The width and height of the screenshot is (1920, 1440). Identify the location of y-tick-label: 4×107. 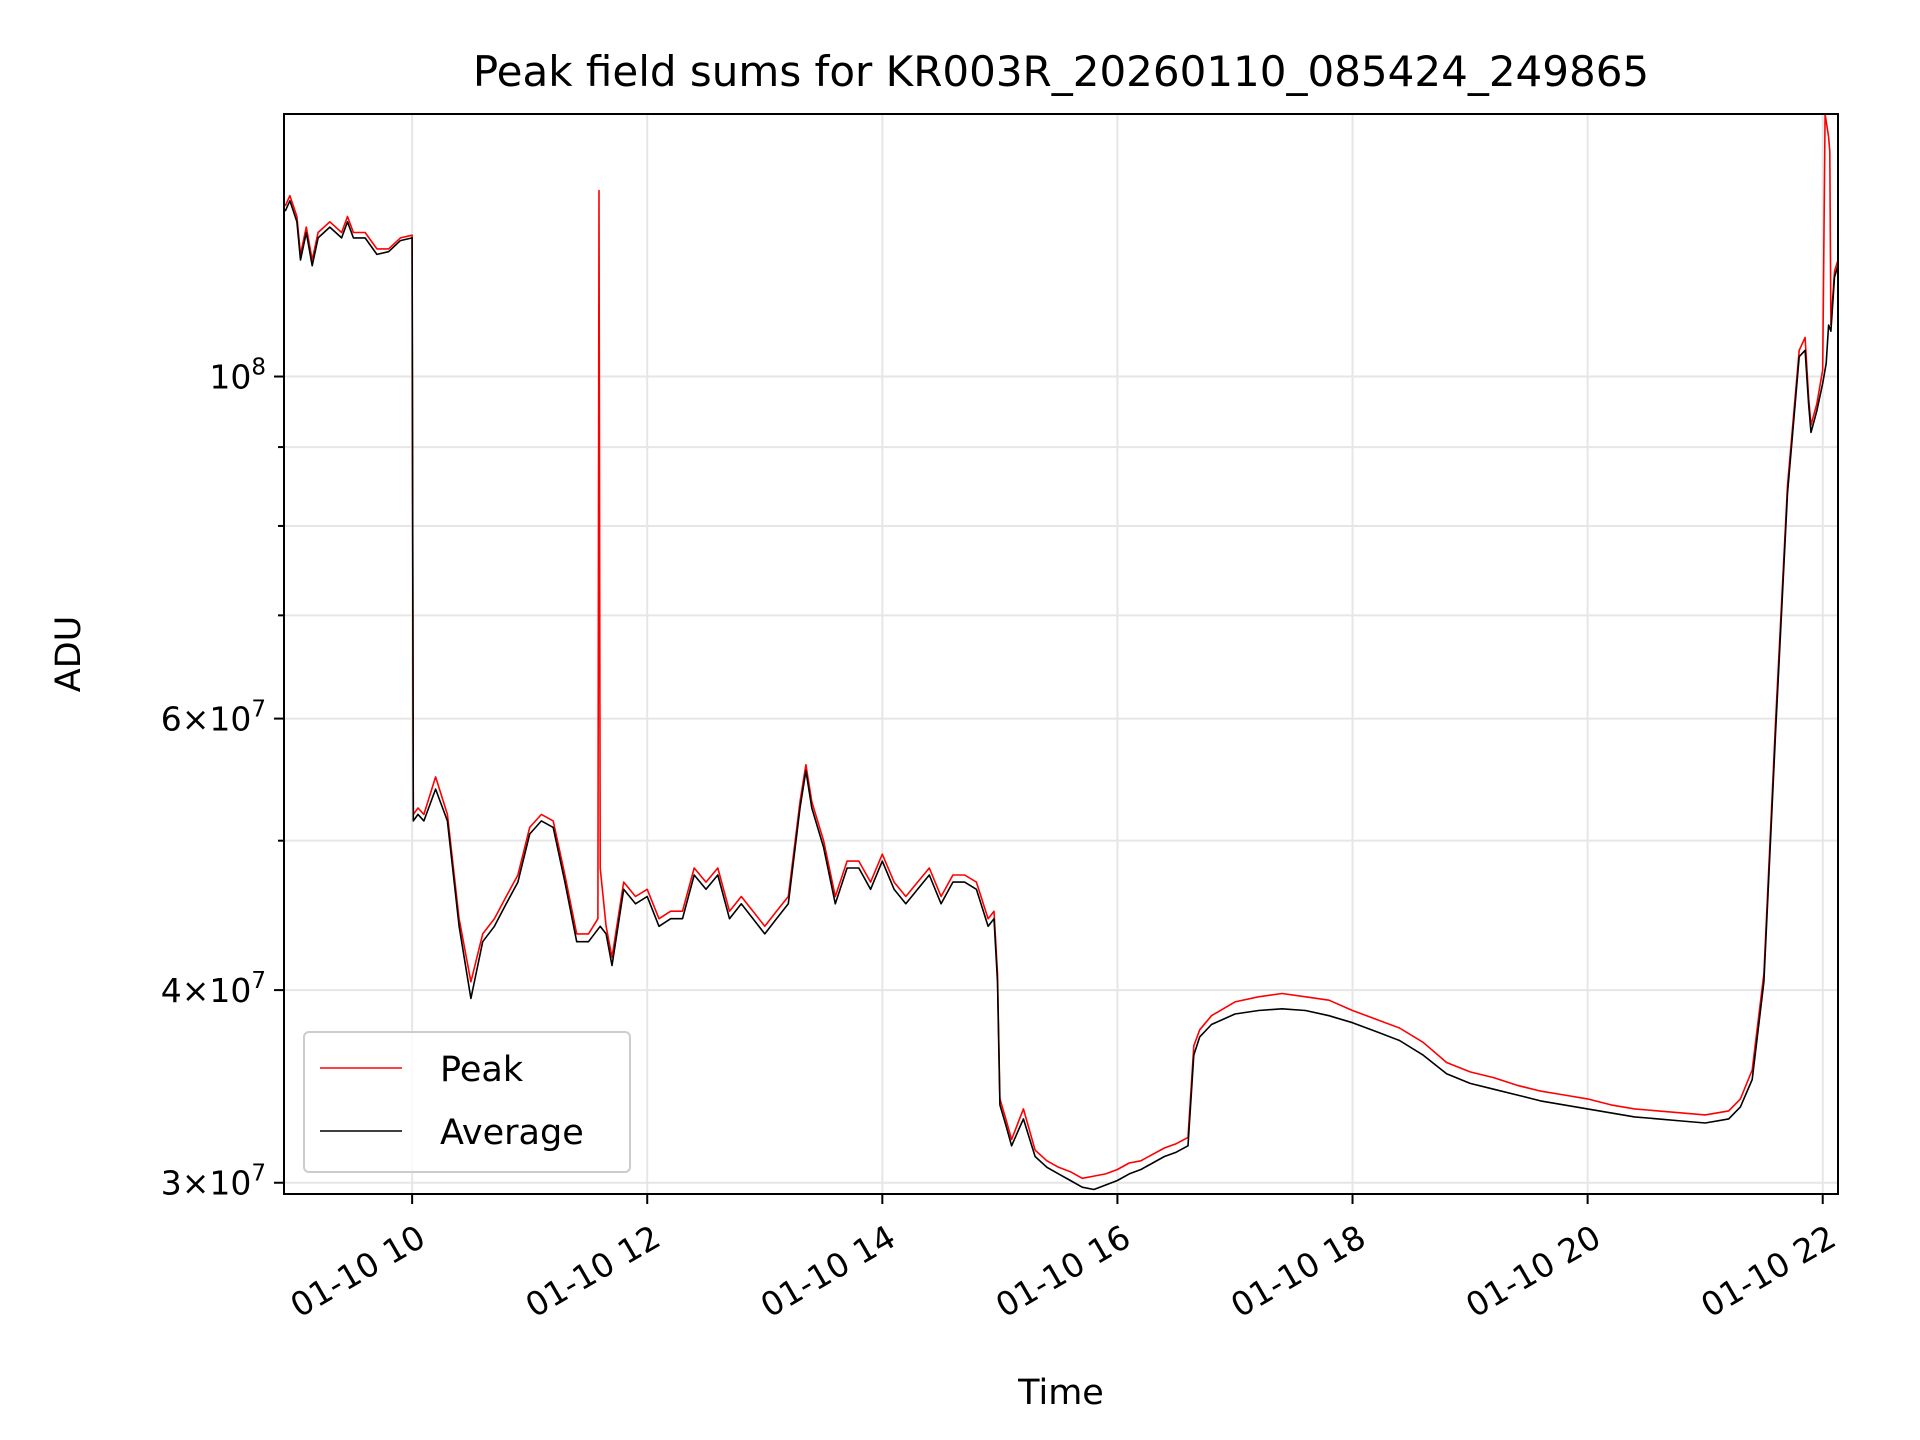
(213, 989).